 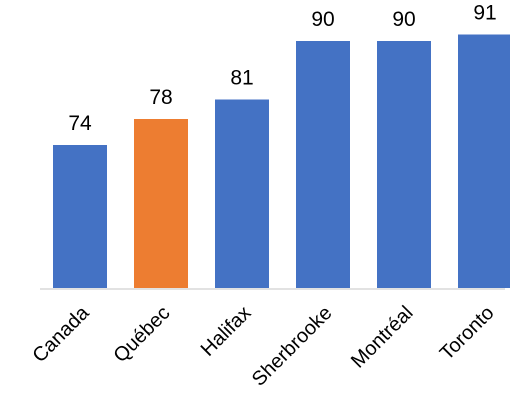 What do you see at coordinates (382, 337) in the screenshot?
I see `category-label-montréal: Montréal` at bounding box center [382, 337].